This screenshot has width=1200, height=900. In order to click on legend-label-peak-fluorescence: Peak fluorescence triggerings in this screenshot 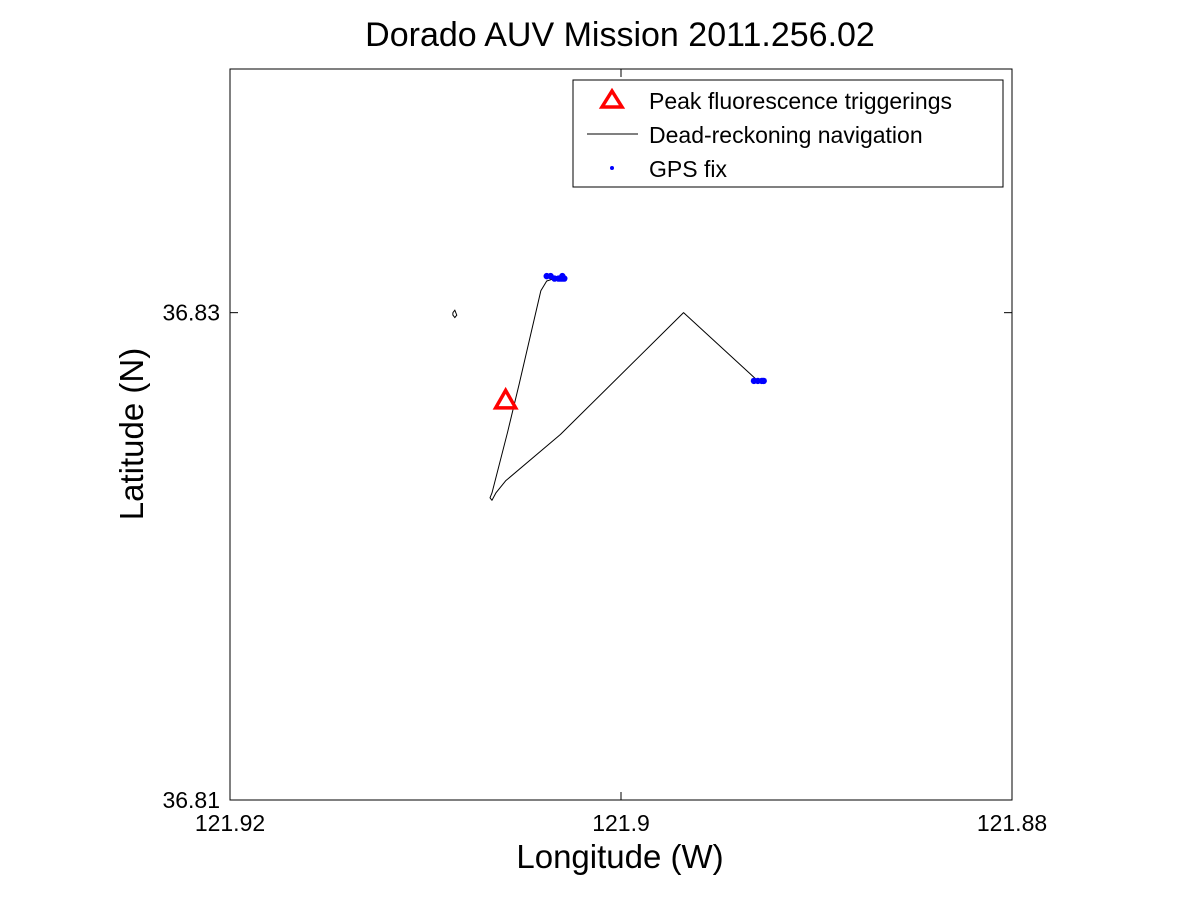, I will do `click(800, 101)`.